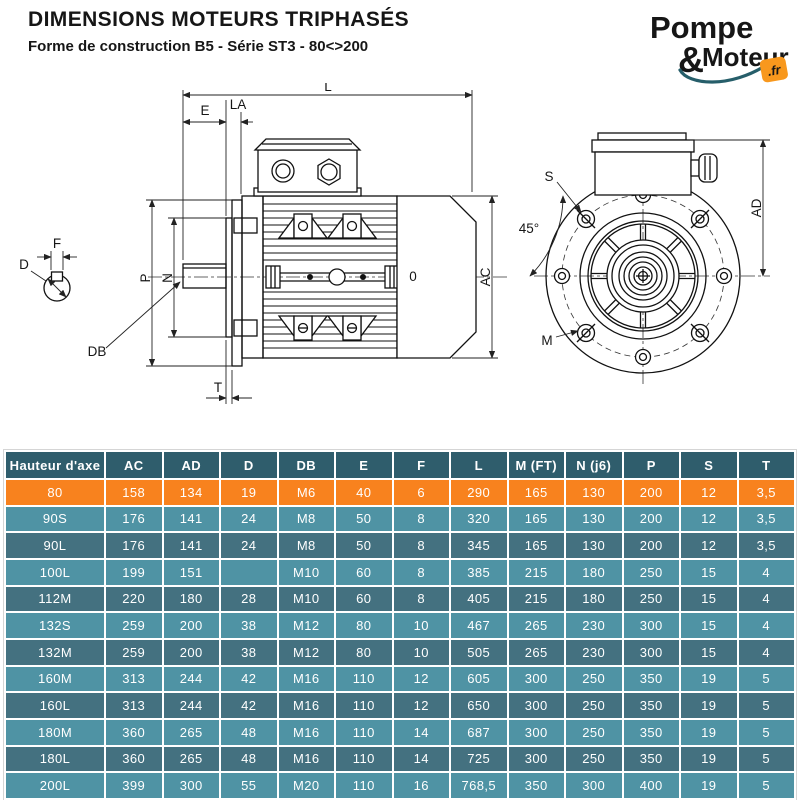  I want to click on col-header: AC, so click(134, 465).